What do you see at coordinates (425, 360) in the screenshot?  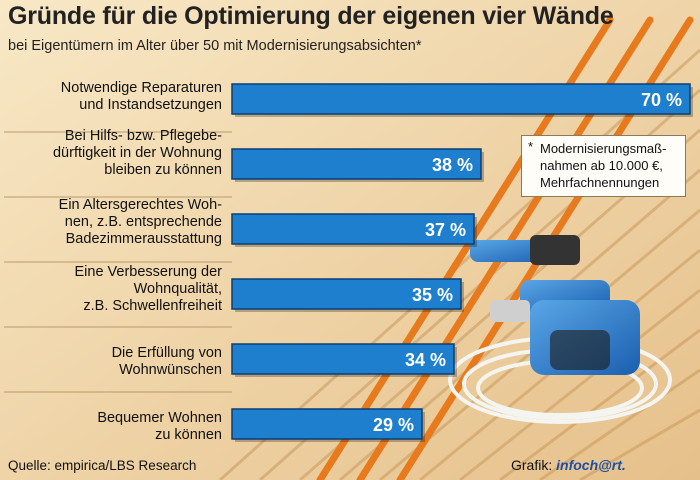 I see `bar-value-label: 34 %` at bounding box center [425, 360].